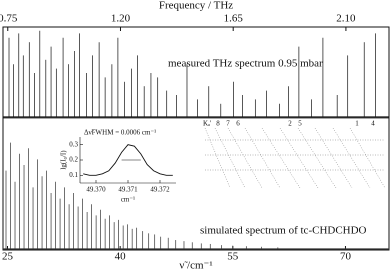 This screenshot has width=392, height=273. I want to click on inset-y-label: lg(I₀/I), so click(64, 160).